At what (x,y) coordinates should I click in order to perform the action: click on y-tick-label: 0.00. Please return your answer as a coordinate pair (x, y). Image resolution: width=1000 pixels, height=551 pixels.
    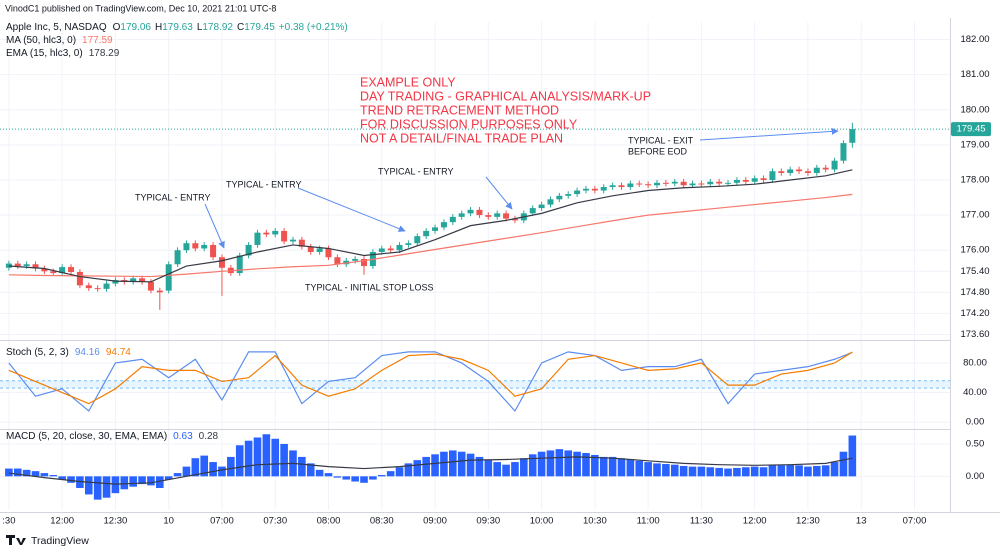
    Looking at the image, I should click on (975, 422).